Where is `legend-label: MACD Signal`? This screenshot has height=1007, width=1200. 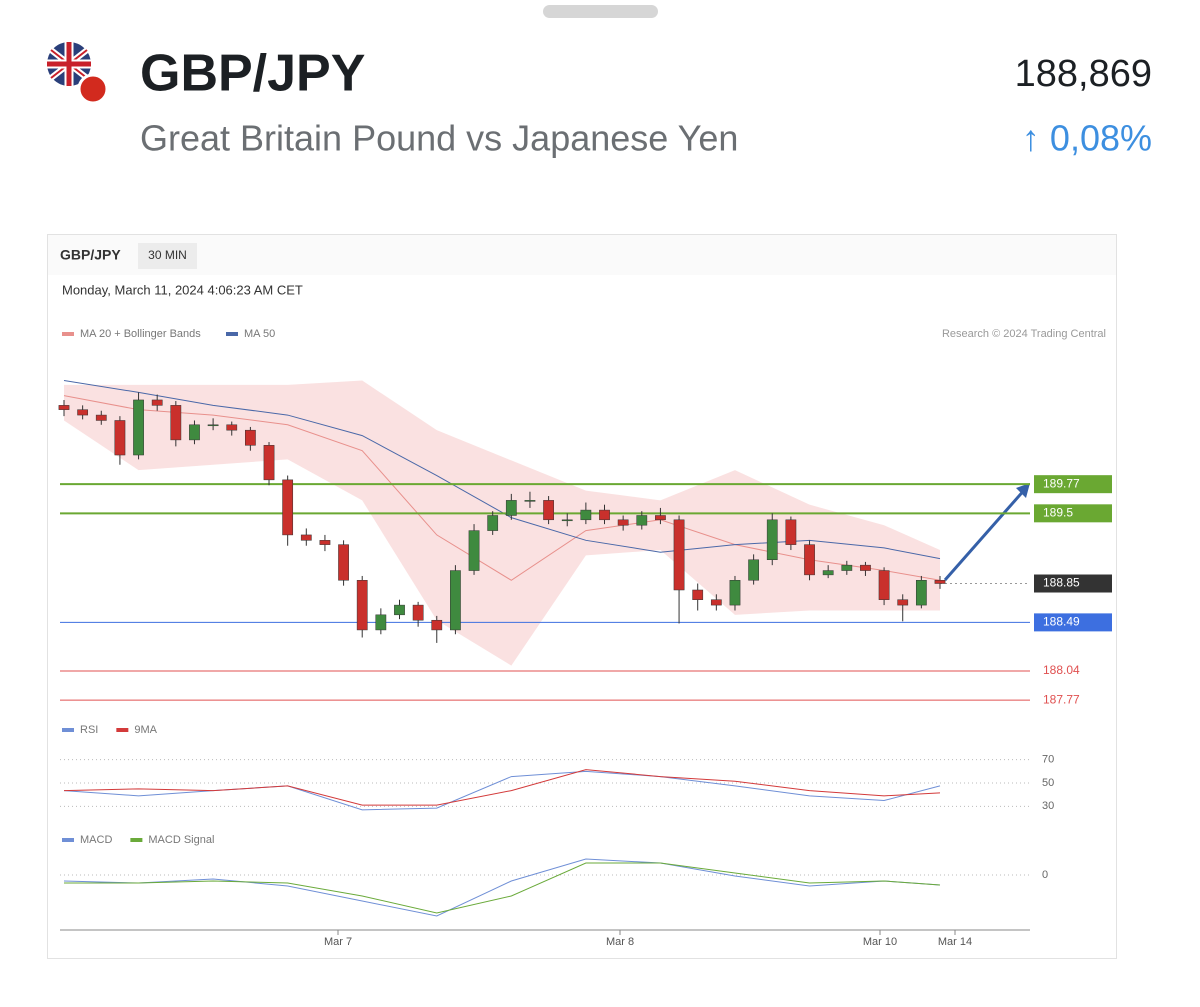
legend-label: MACD Signal is located at coordinates (181, 840).